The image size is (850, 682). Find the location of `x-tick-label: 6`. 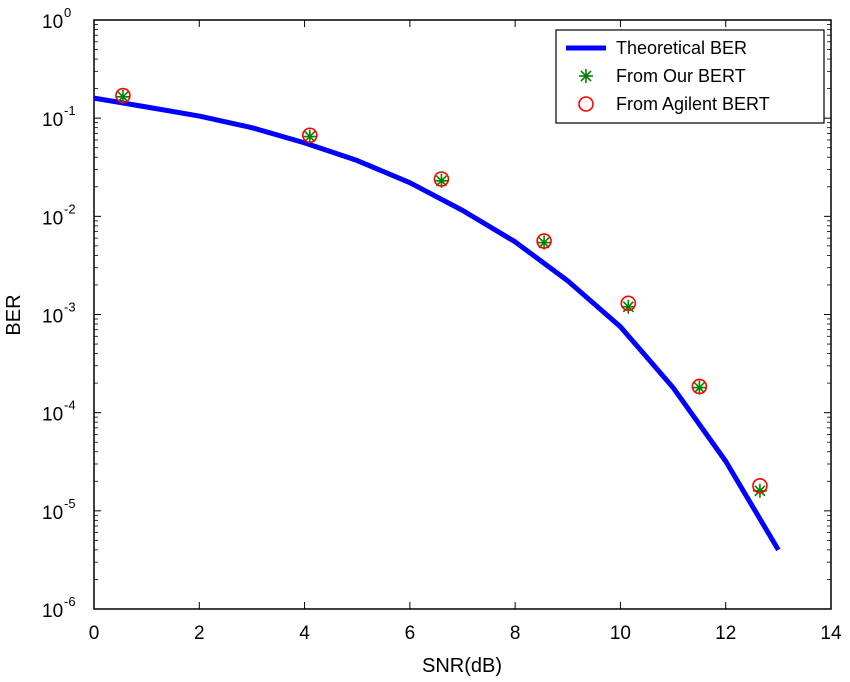

x-tick-label: 6 is located at coordinates (410, 633).